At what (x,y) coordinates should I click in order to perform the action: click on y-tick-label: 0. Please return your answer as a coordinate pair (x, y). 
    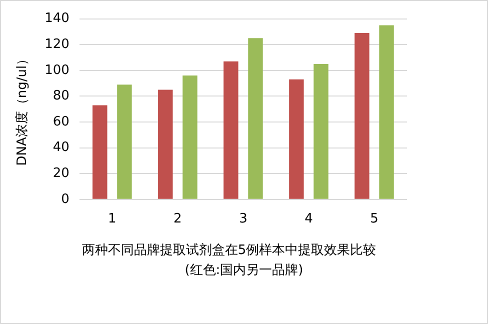
    Looking at the image, I should click on (65, 199).